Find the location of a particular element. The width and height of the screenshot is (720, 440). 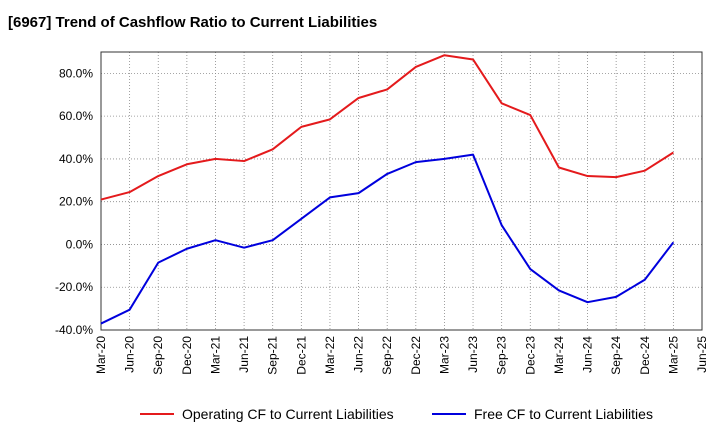

x-tick-label: Sep-23 is located at coordinates (502, 355).